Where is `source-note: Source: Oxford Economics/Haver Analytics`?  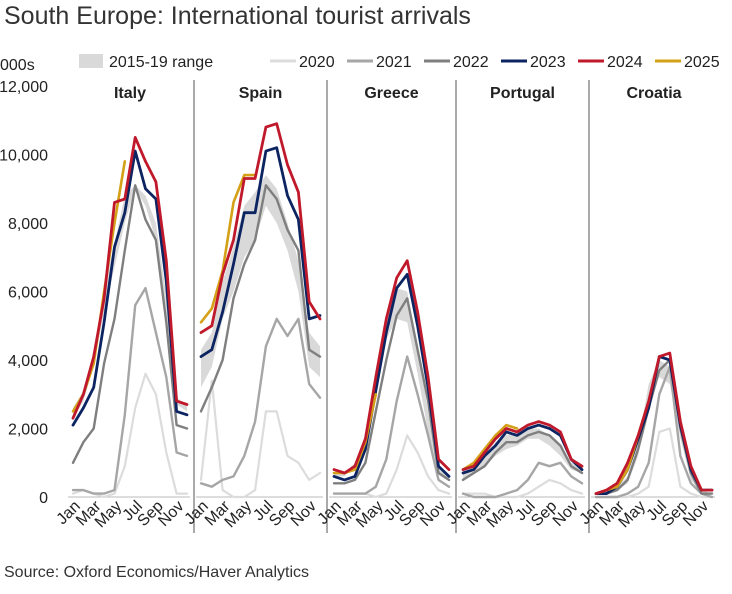 source-note: Source: Oxford Economics/Haver Analytics is located at coordinates (157, 572).